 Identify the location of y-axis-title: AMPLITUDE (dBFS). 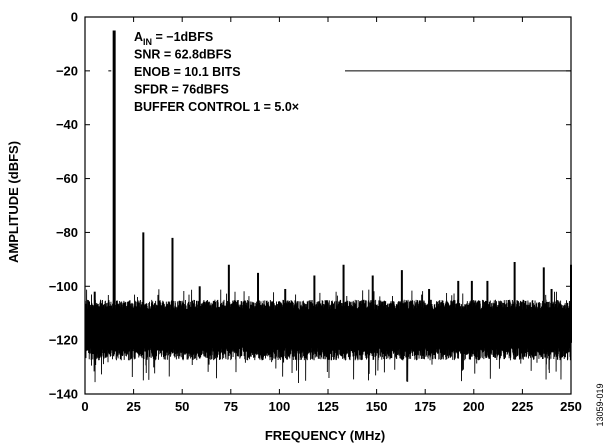
(13, 202).